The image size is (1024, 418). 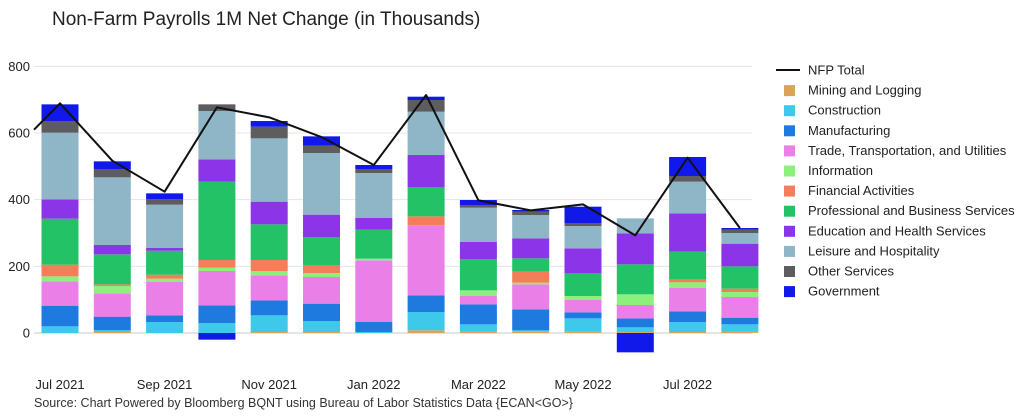 I want to click on x-tick-label: Jul 2021, so click(x=59, y=384).